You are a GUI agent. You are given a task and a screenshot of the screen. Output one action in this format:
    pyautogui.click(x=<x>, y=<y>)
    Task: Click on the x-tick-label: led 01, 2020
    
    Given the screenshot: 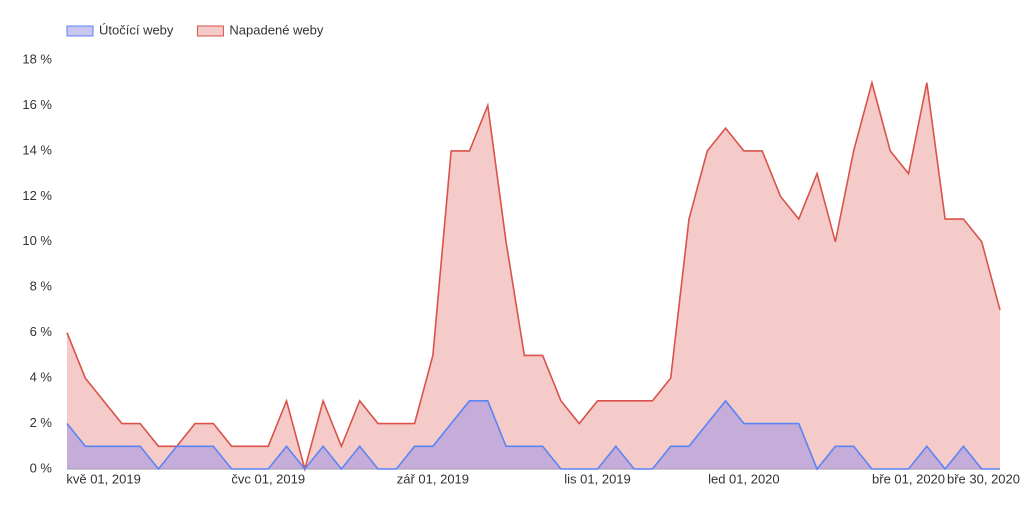 What is the action you would take?
    pyautogui.click(x=744, y=478)
    